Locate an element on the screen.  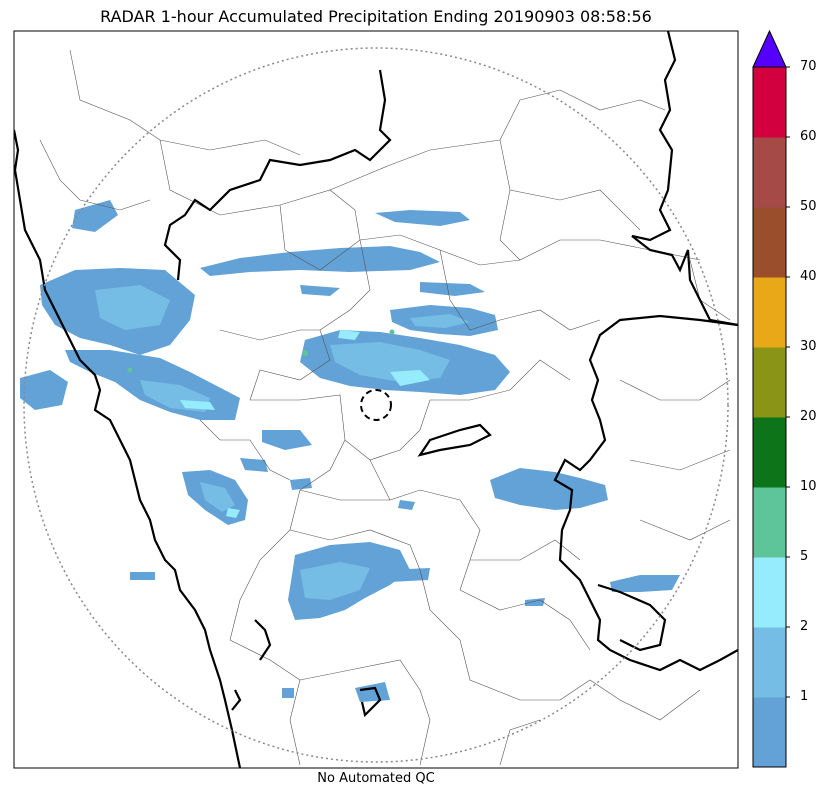
colorbar-tick-label: 50 is located at coordinates (808, 206).